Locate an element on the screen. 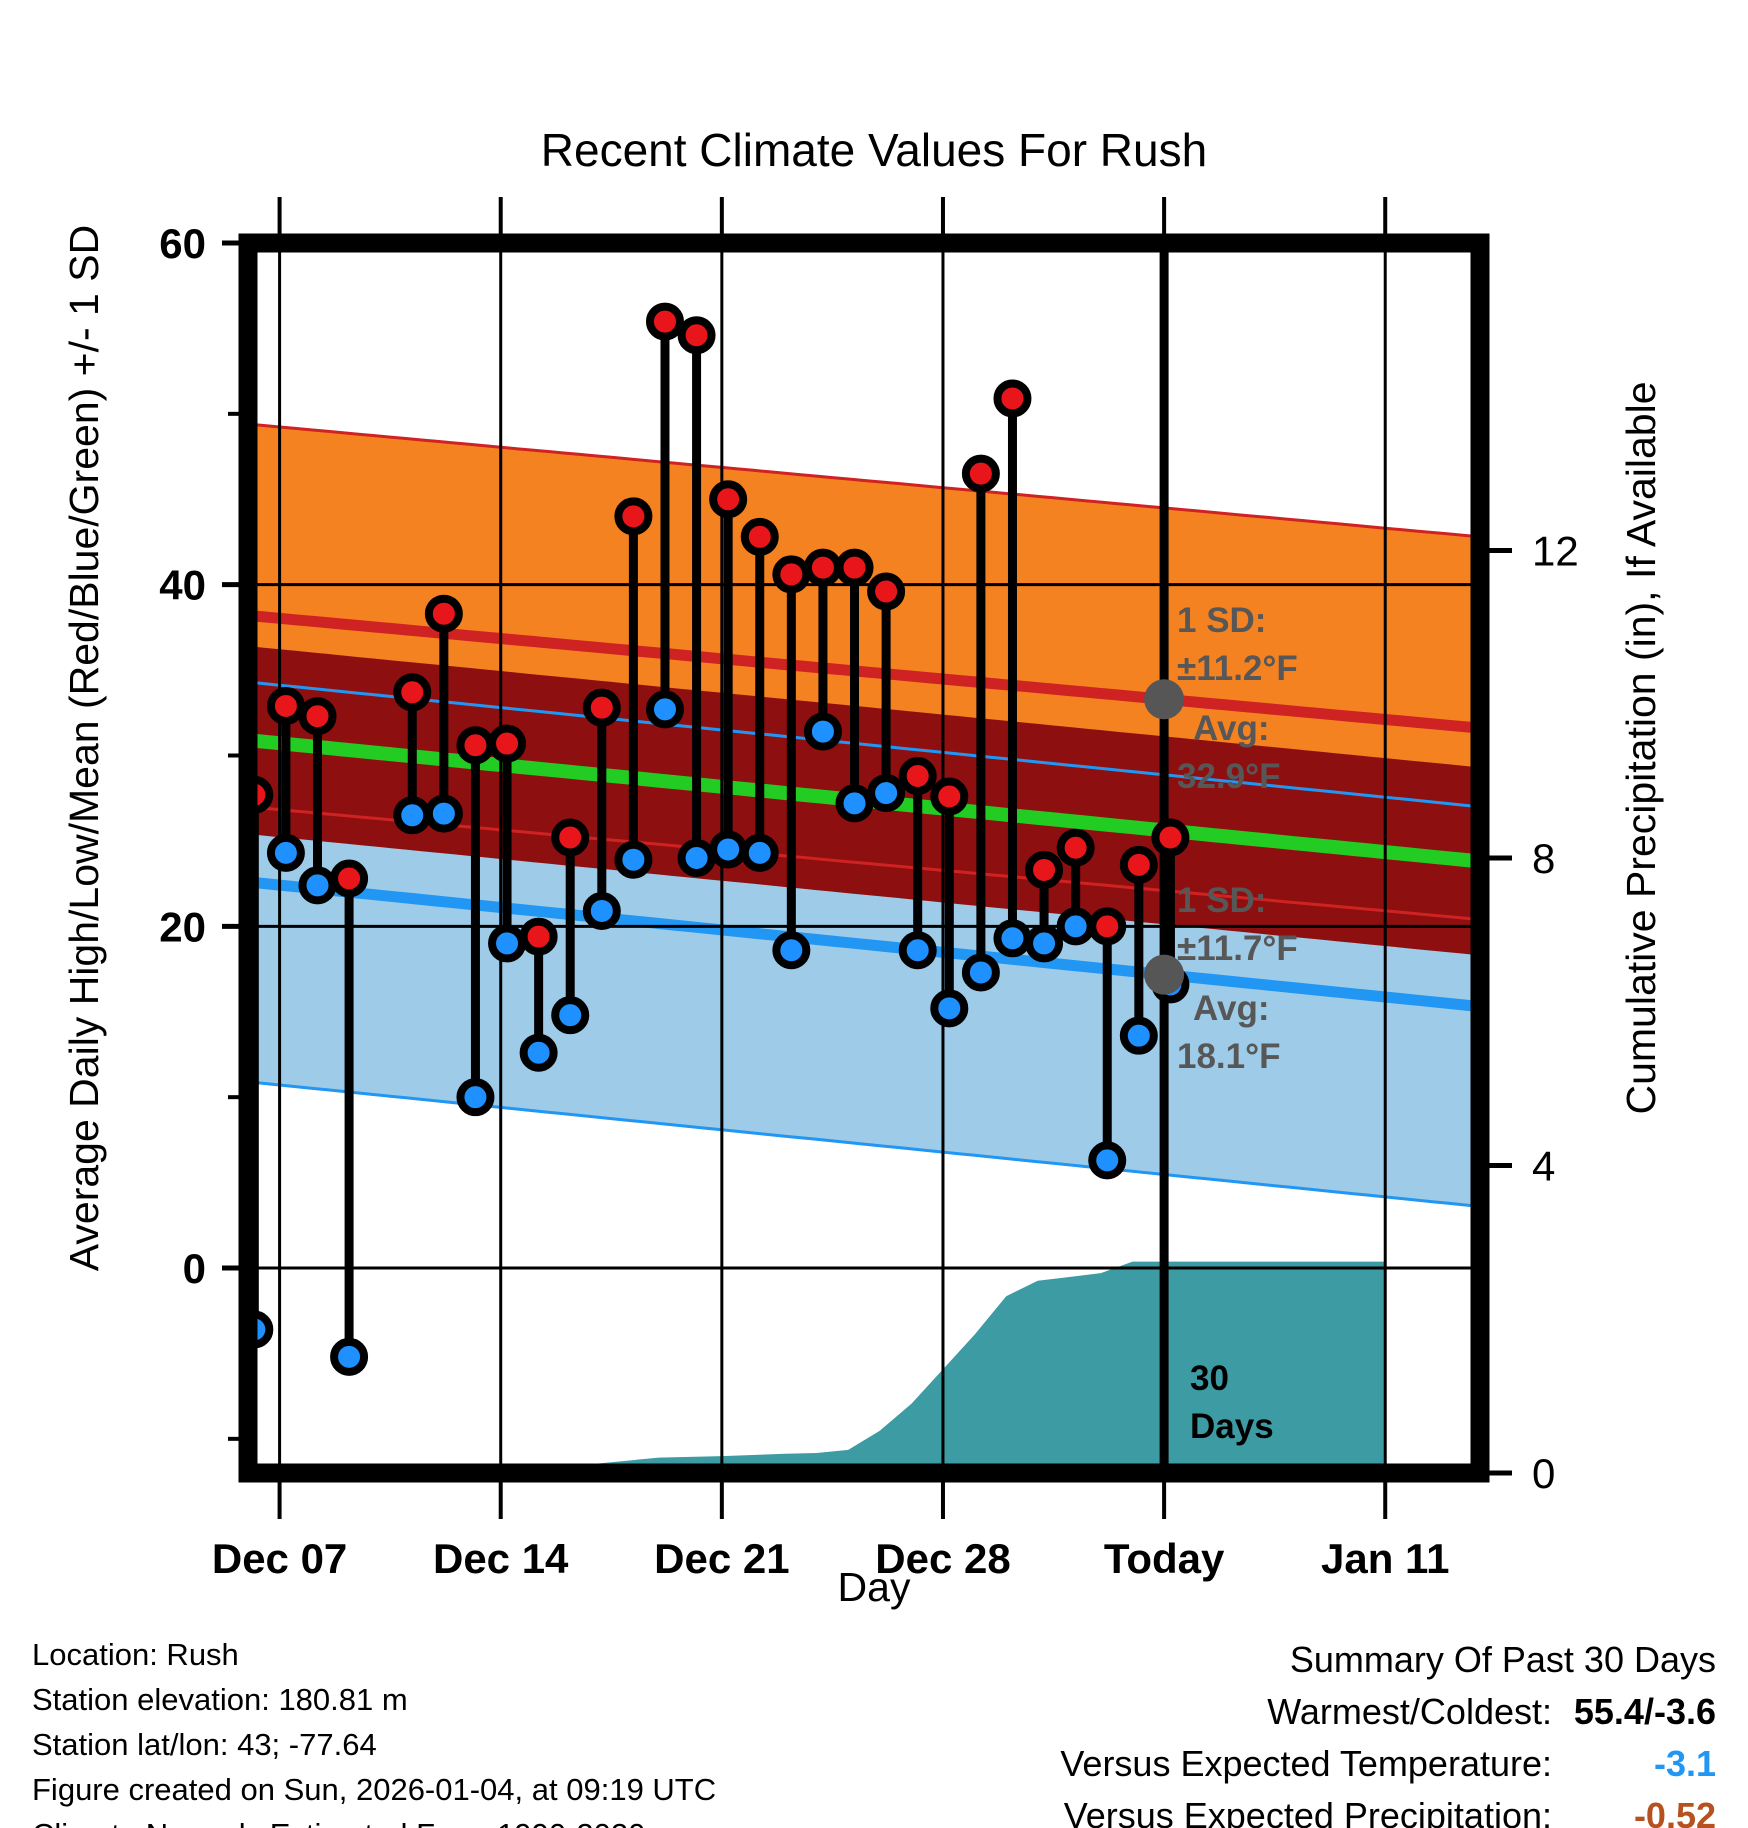 Image resolution: width=1748 pixels, height=1828 pixels. summary-row-value: 55.4/-3.6 is located at coordinates (1645, 1711).